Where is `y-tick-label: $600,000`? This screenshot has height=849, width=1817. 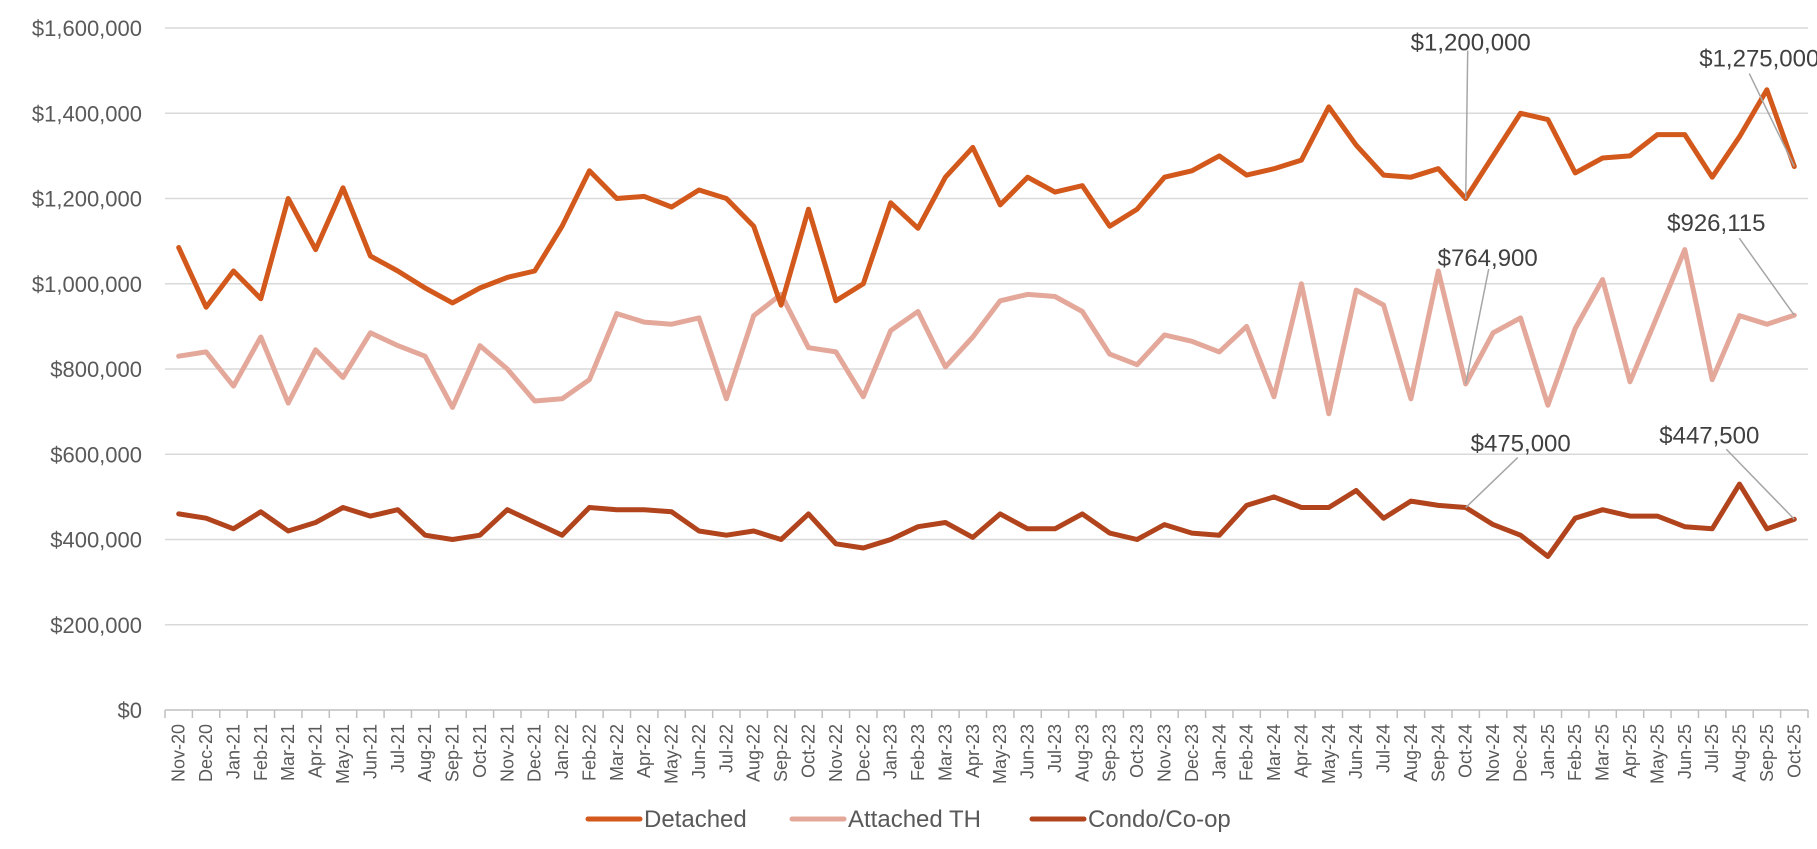 y-tick-label: $600,000 is located at coordinates (96, 454).